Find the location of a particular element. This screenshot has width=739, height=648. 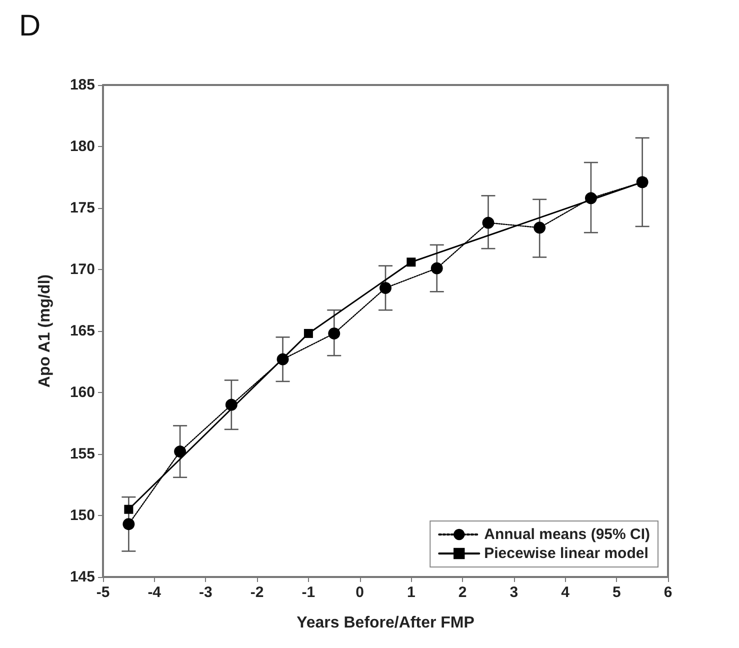

y-tick-label: 155 is located at coordinates (82, 454).